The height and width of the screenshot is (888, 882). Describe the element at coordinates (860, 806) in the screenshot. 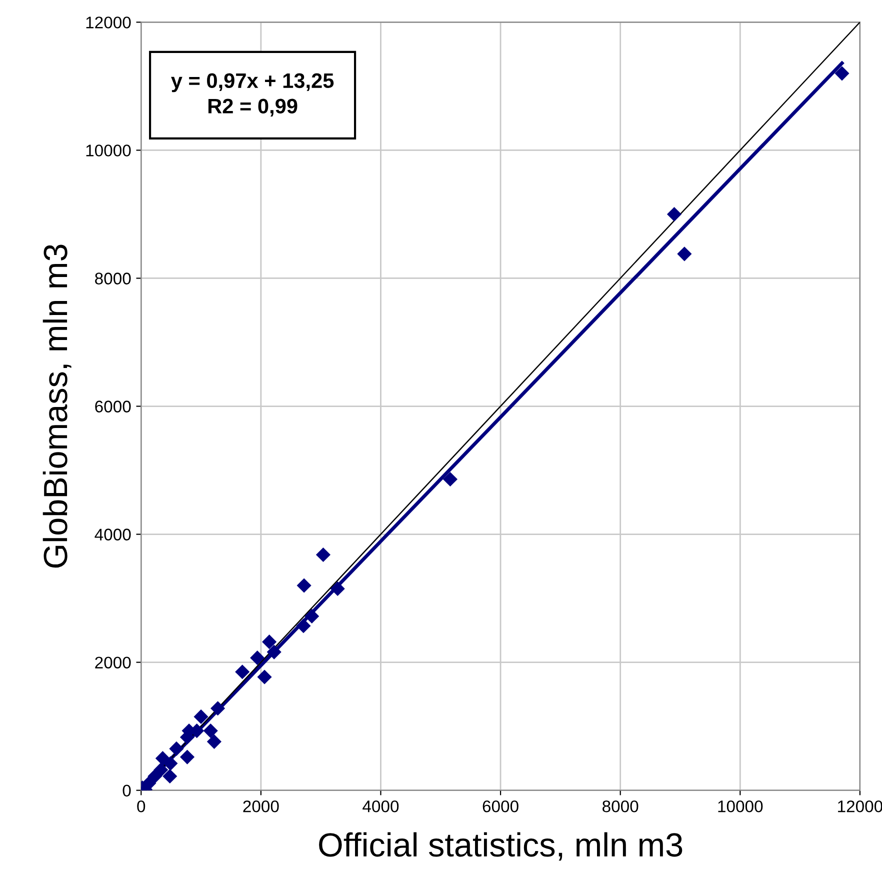

I see `x-tick-label: 12000` at that location.